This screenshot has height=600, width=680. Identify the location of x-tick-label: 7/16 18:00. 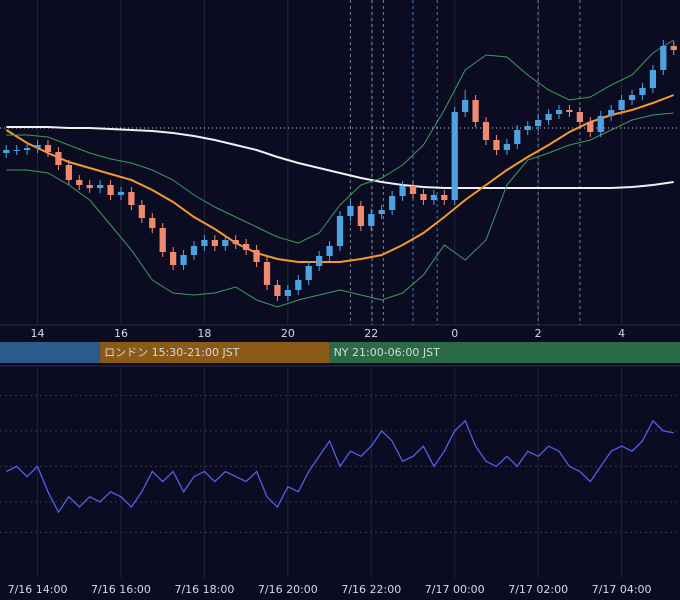
(204, 589).